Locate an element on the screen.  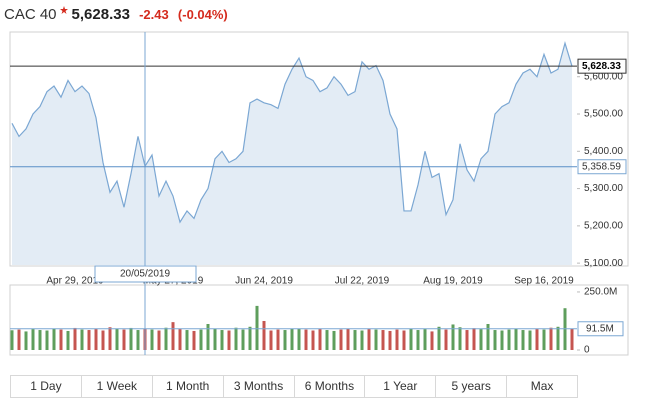
x-tick-label: Apr 29, 2019 is located at coordinates (75, 281).